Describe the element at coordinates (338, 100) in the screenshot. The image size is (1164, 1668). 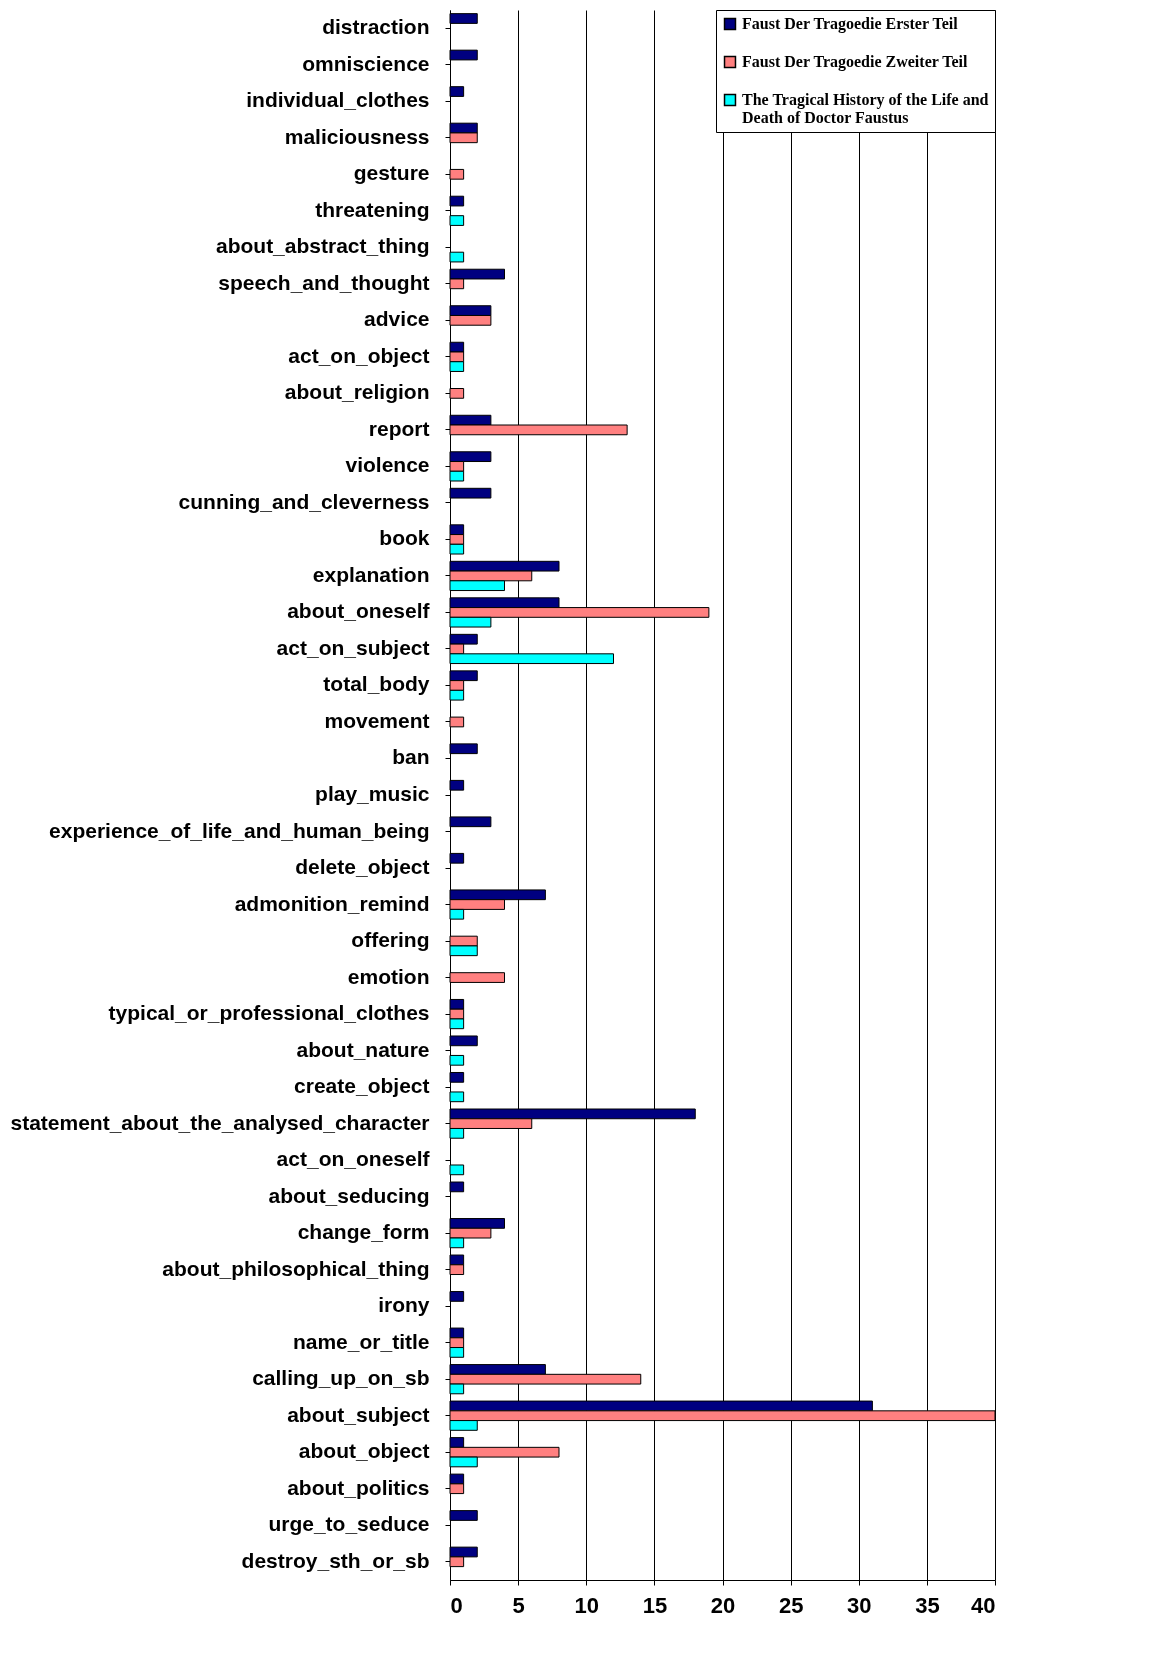
I see `y-tick-label: individual_clothes` at that location.